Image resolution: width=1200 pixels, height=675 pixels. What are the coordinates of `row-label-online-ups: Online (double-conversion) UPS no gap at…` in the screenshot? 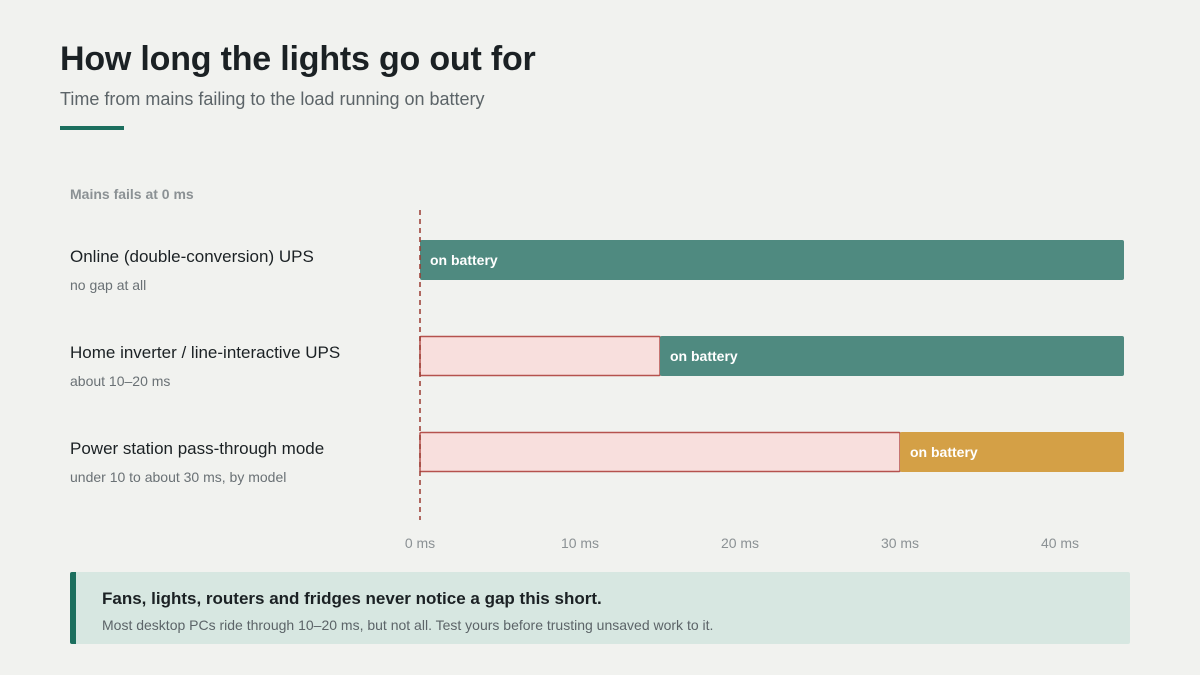 It's located at (235, 270).